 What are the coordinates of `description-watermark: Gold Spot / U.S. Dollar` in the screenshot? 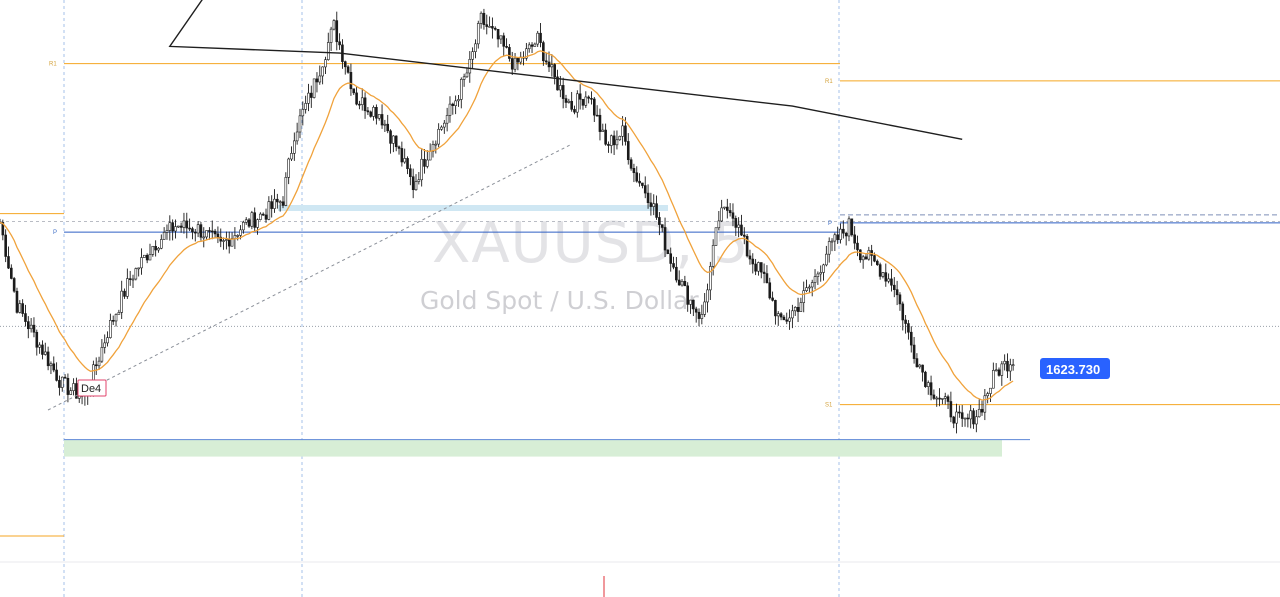 It's located at (559, 300).